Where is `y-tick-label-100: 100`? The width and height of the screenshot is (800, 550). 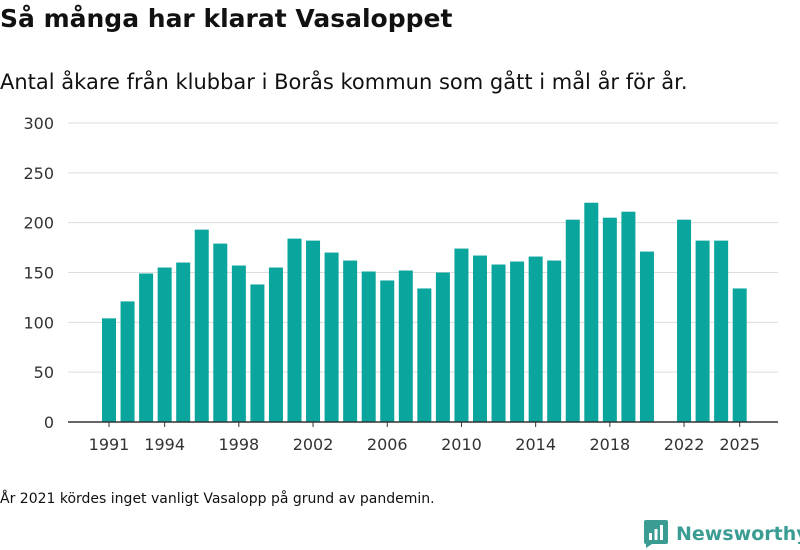
y-tick-label-100: 100 is located at coordinates (38, 322).